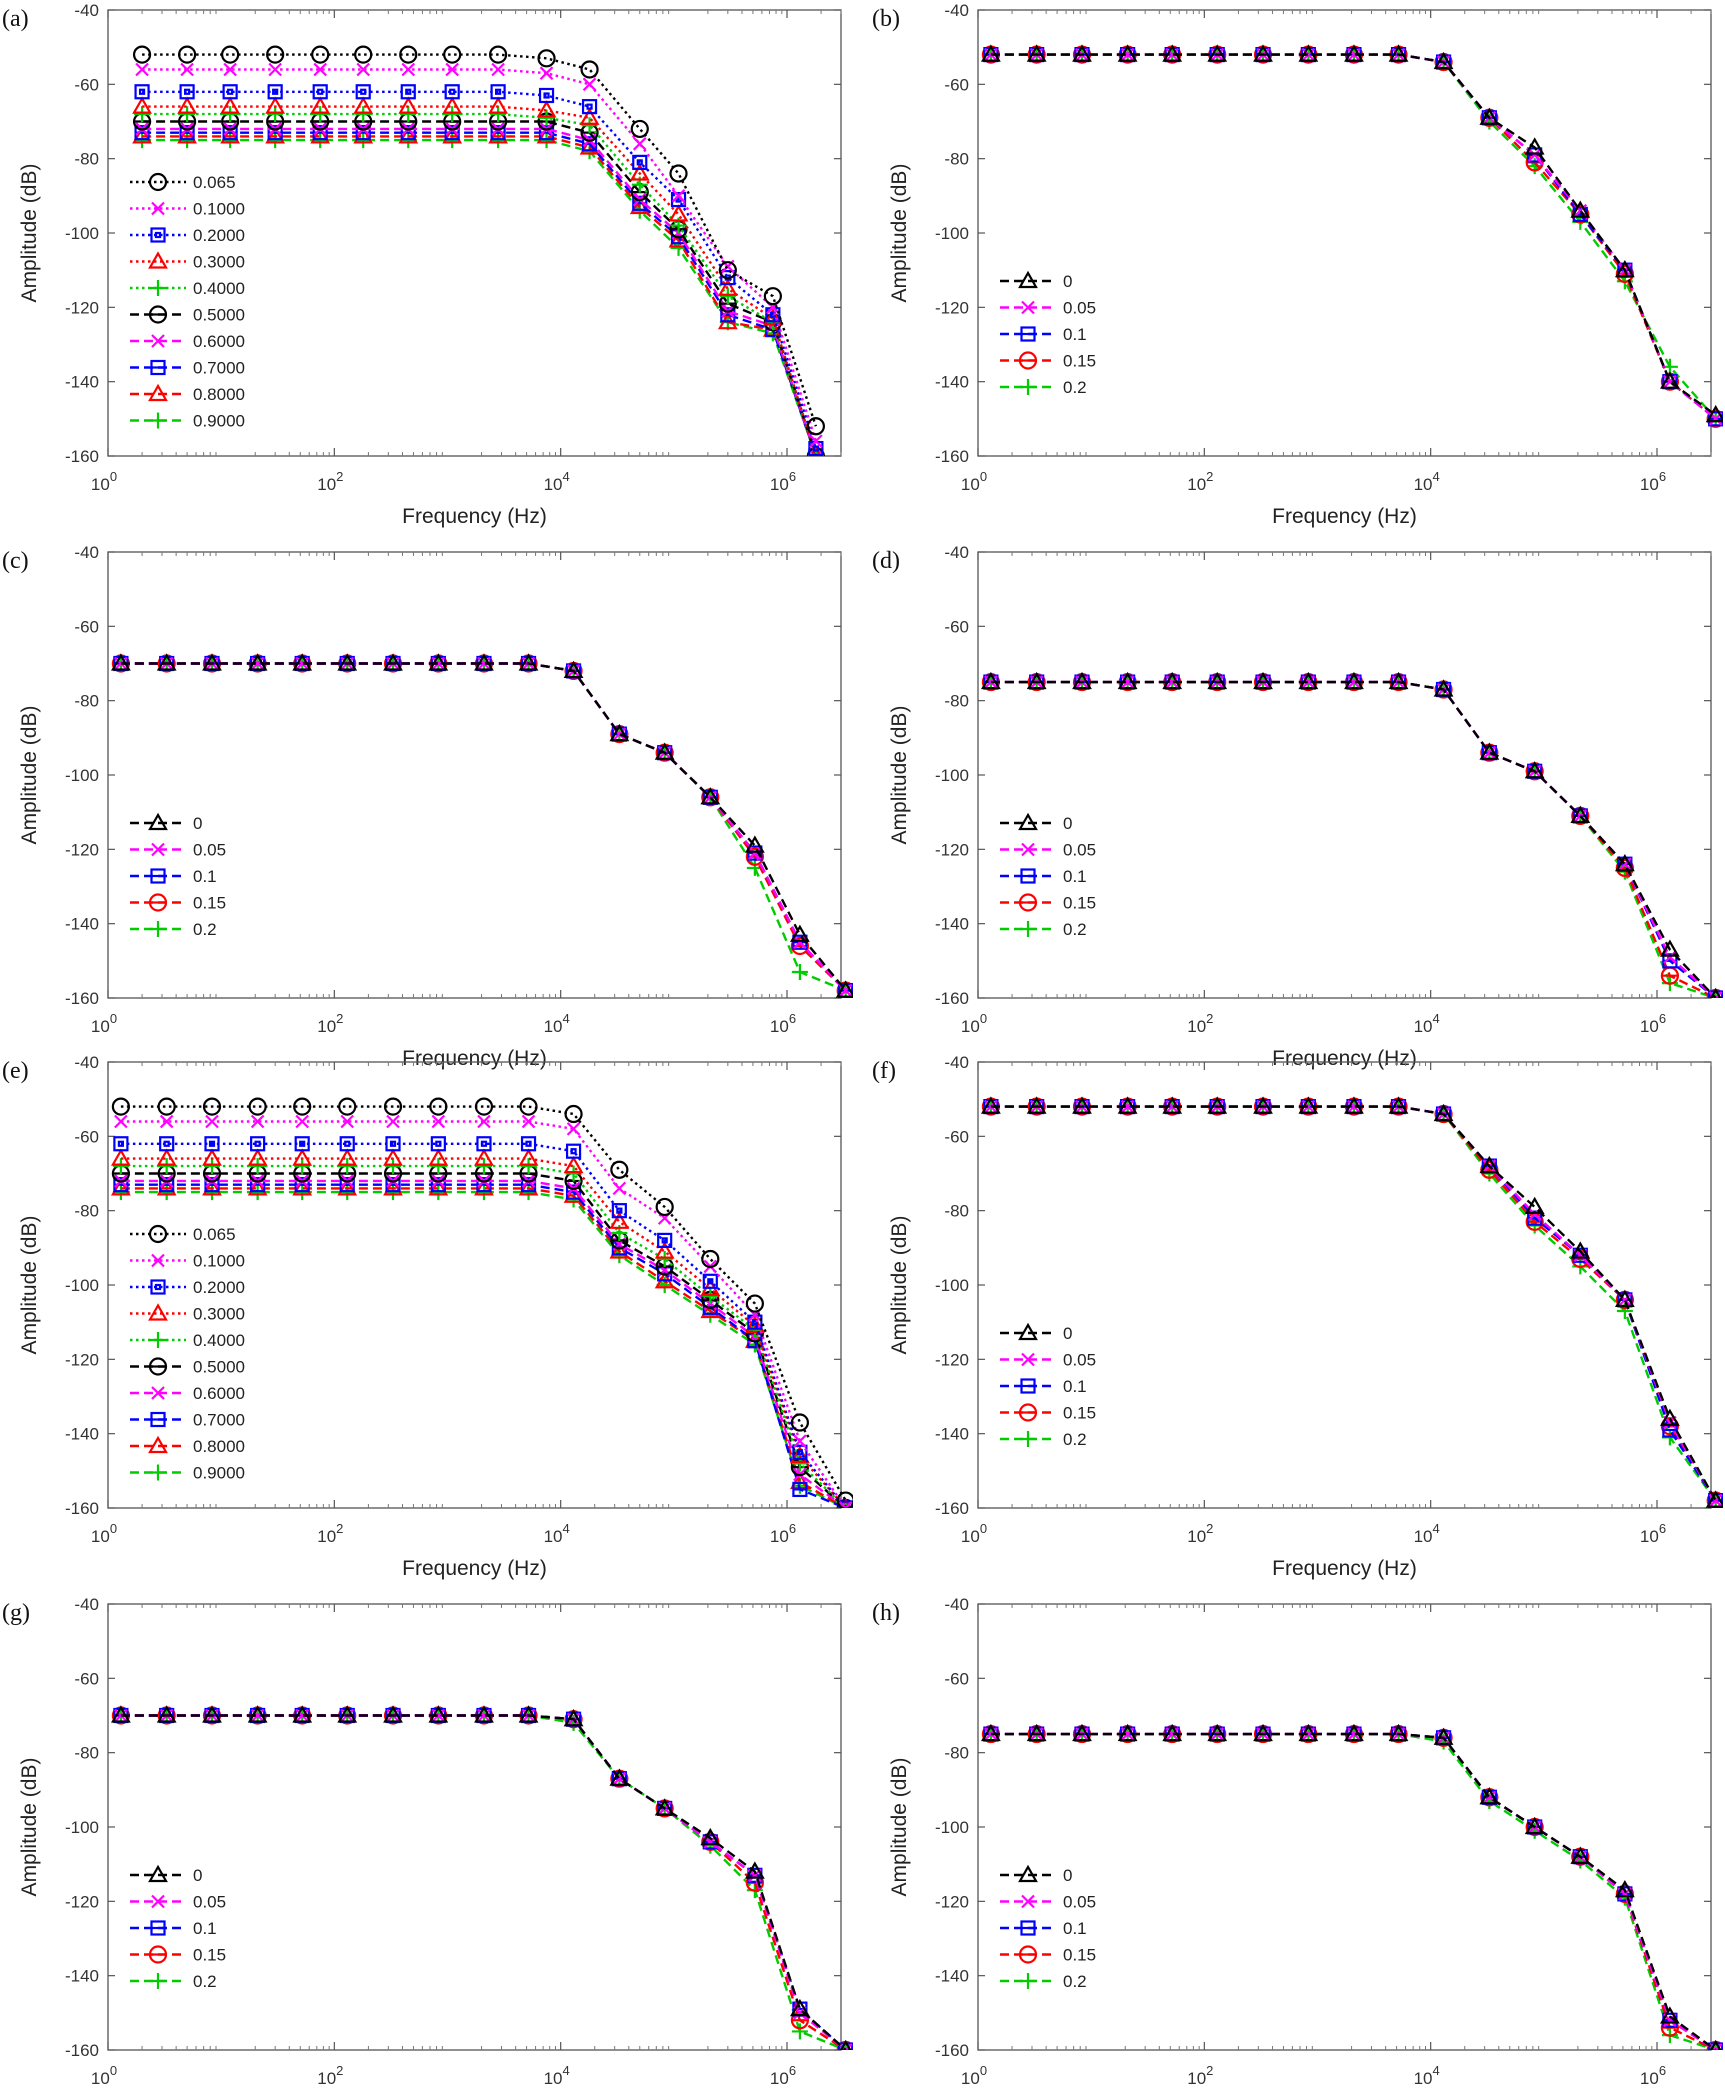 This screenshot has height=2093, width=1725. What do you see at coordinates (557, 481) in the screenshot?
I see `x-tick-label: 10⁴` at bounding box center [557, 481].